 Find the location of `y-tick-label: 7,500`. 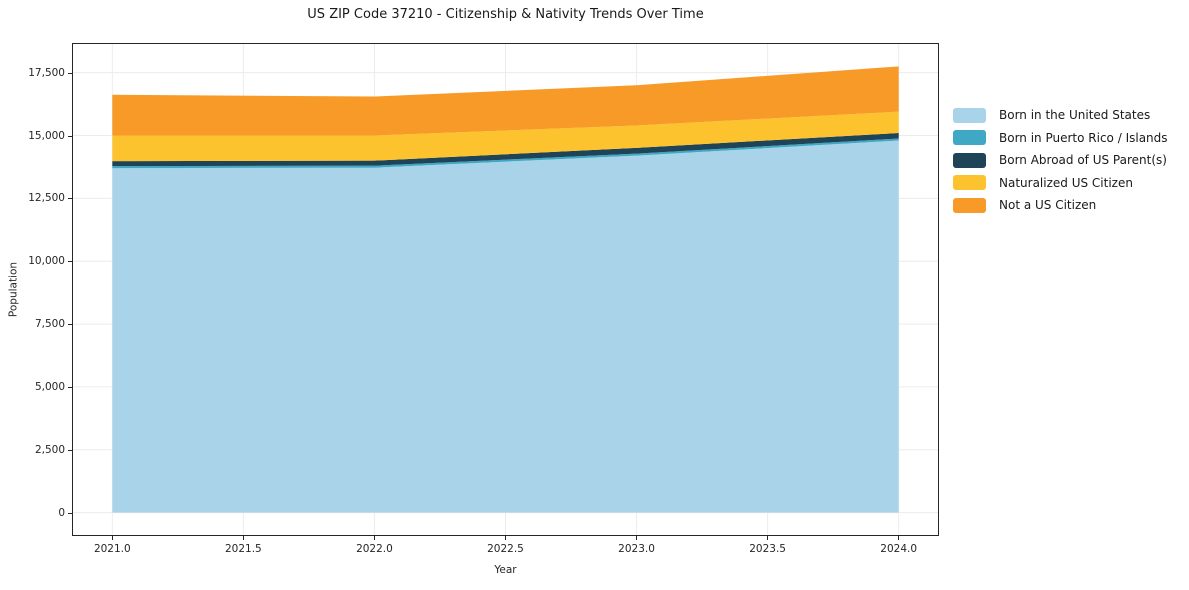

y-tick-label: 7,500 is located at coordinates (49, 324).